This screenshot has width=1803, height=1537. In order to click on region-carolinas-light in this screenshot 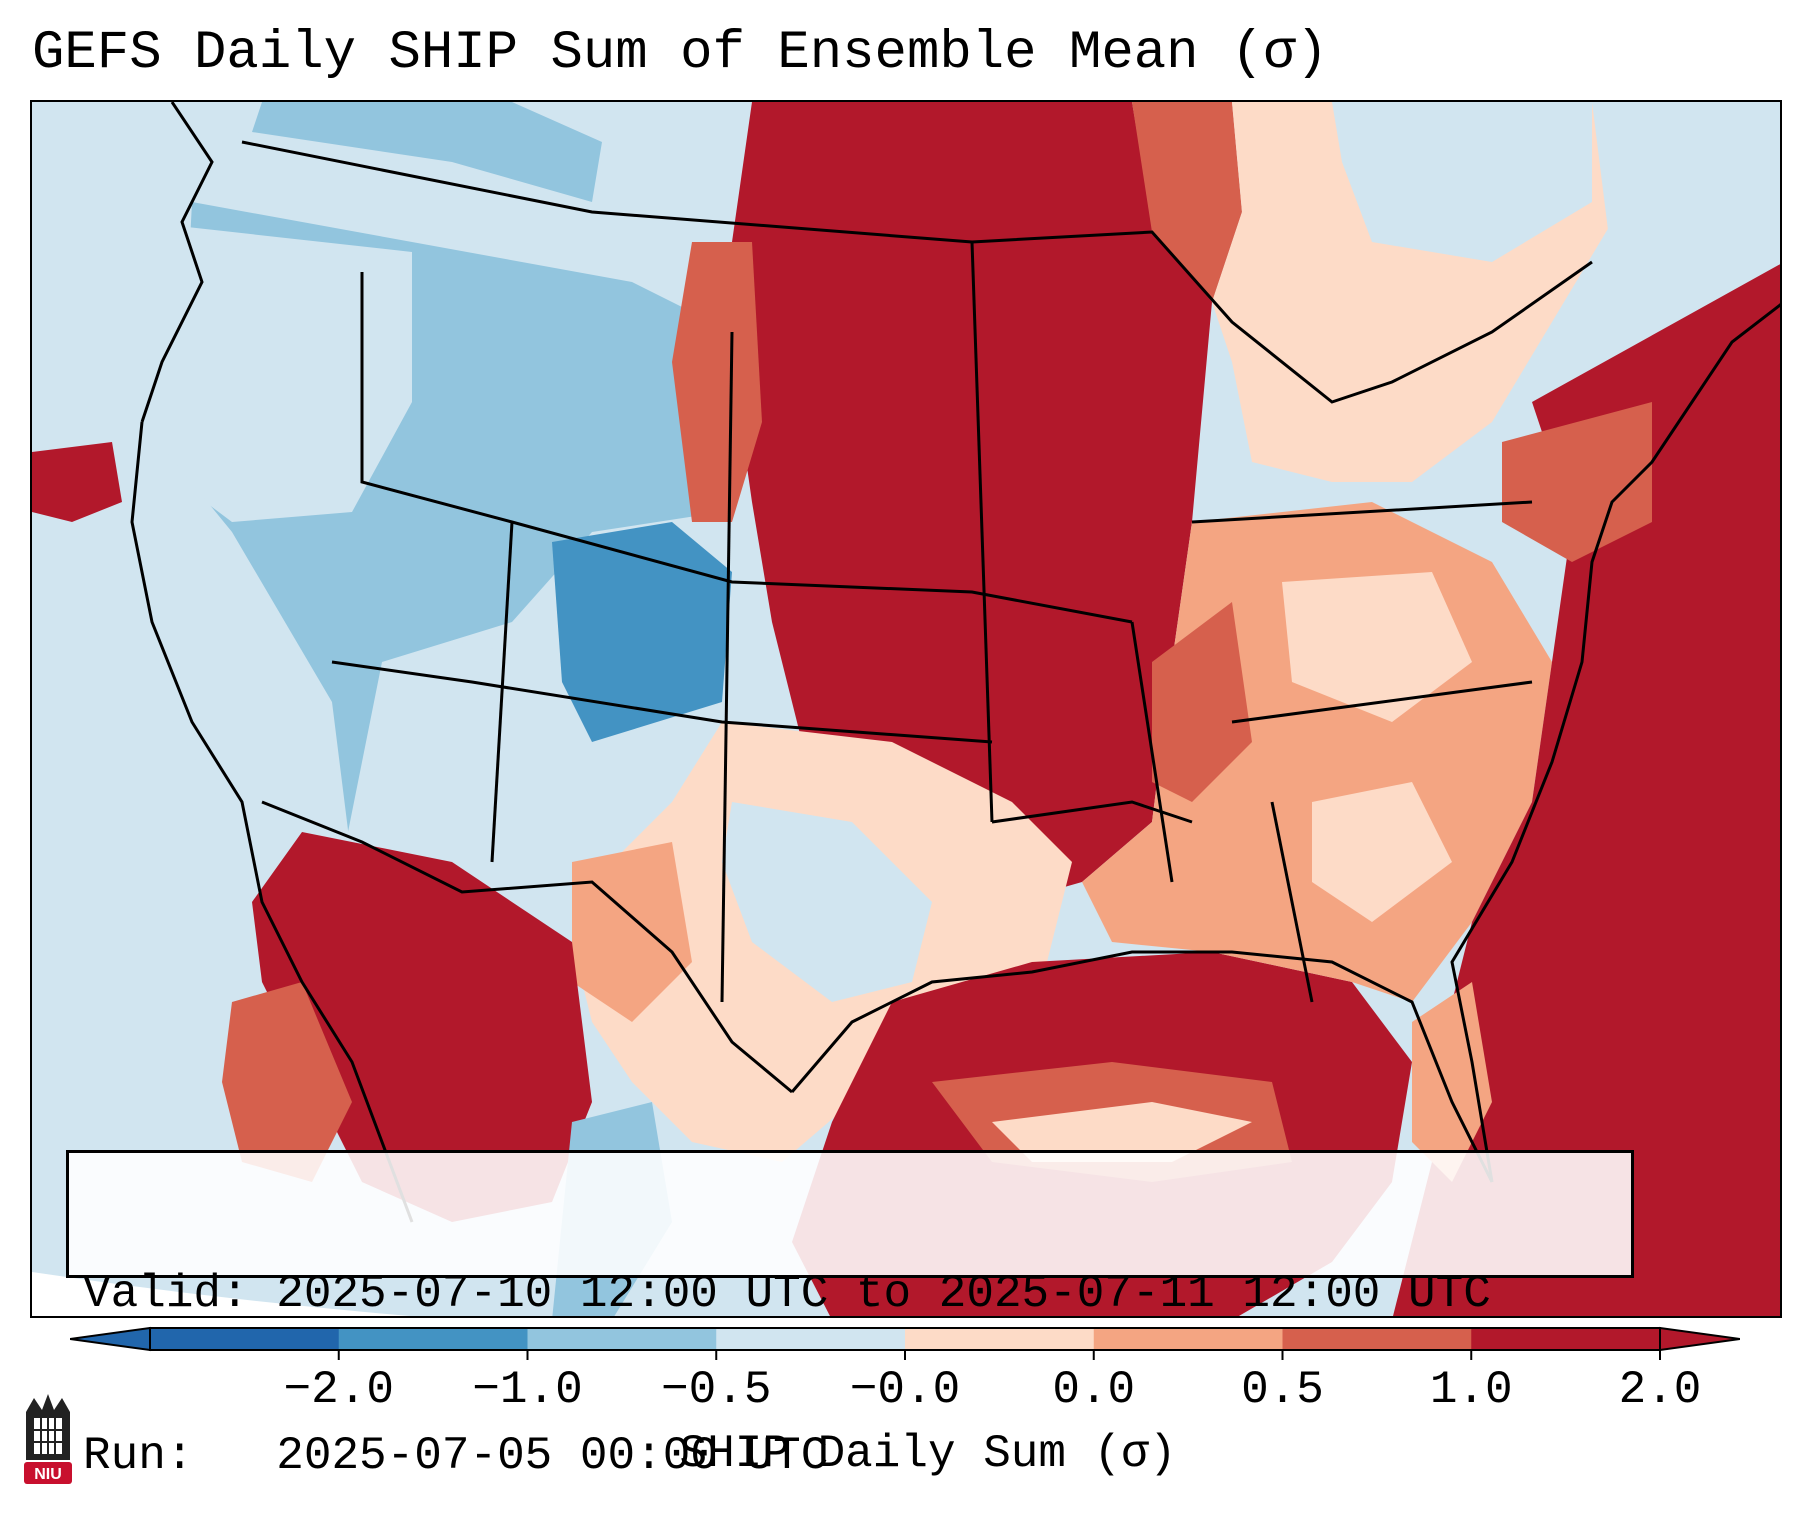, I will do `click(1382, 852)`.